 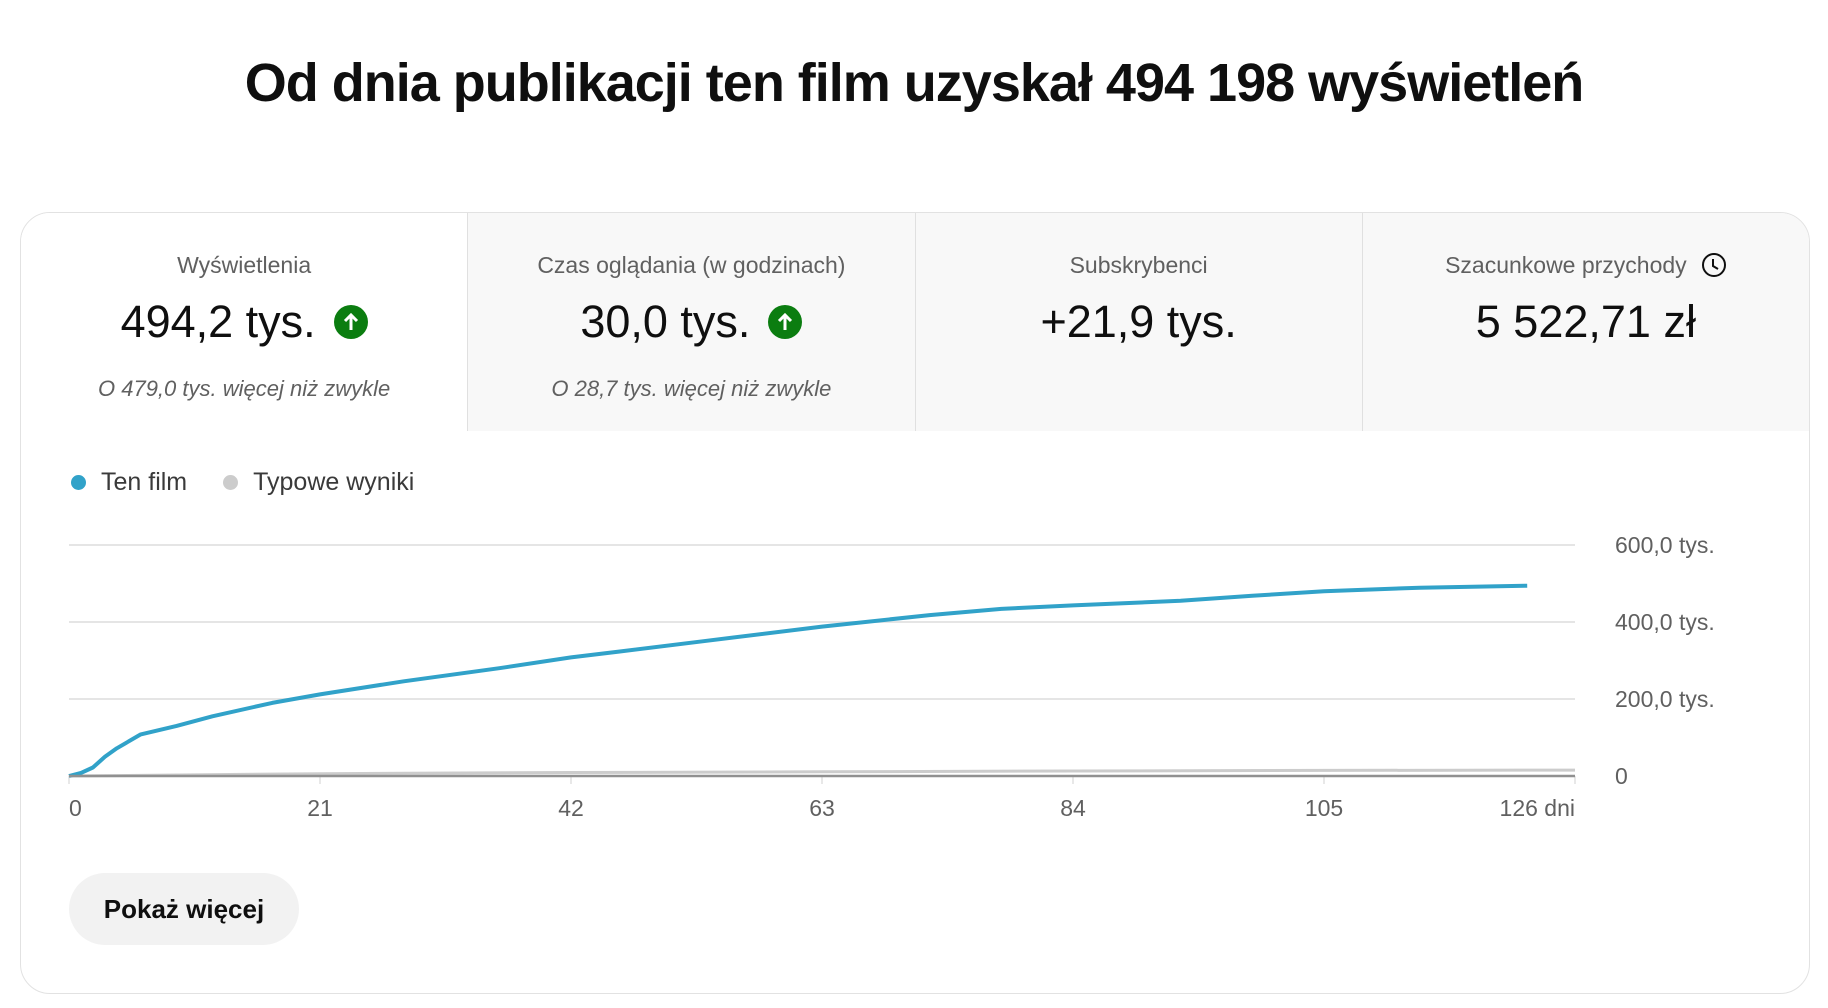 I want to click on x-tick-label: 42, so click(x=571, y=808).